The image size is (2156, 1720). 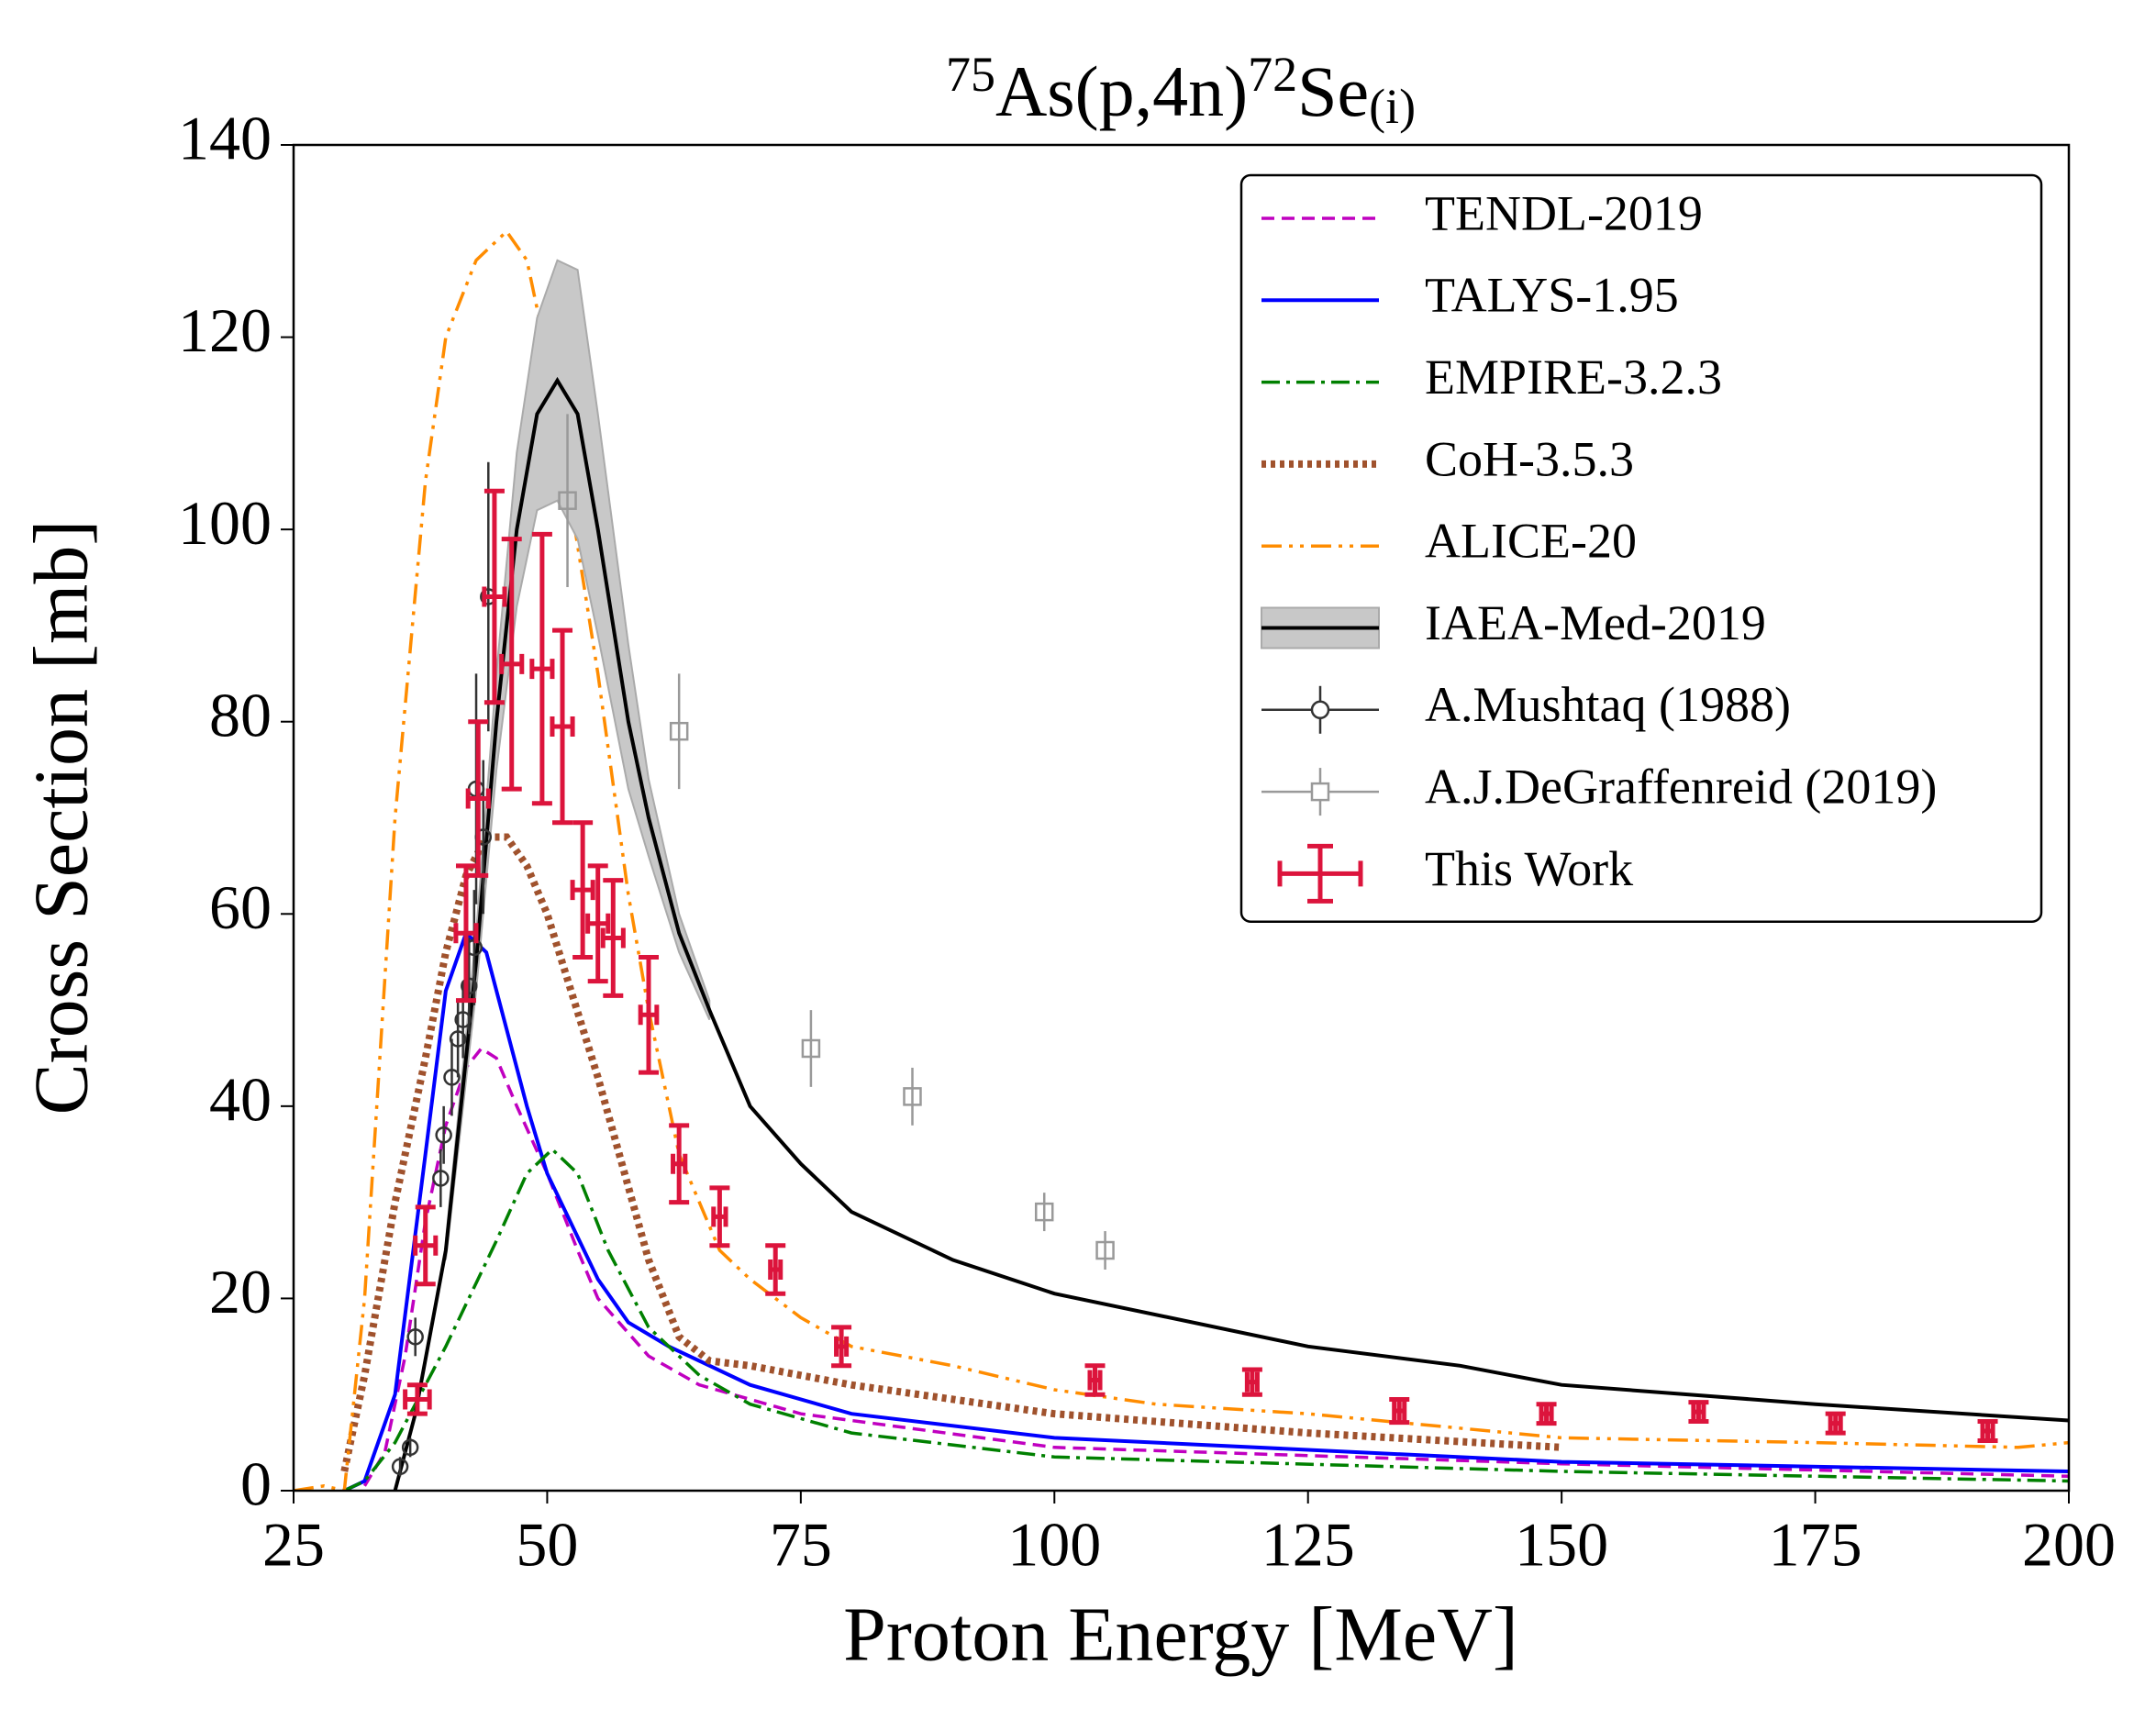 What do you see at coordinates (225, 523) in the screenshot?
I see `y-tick-label: 100` at bounding box center [225, 523].